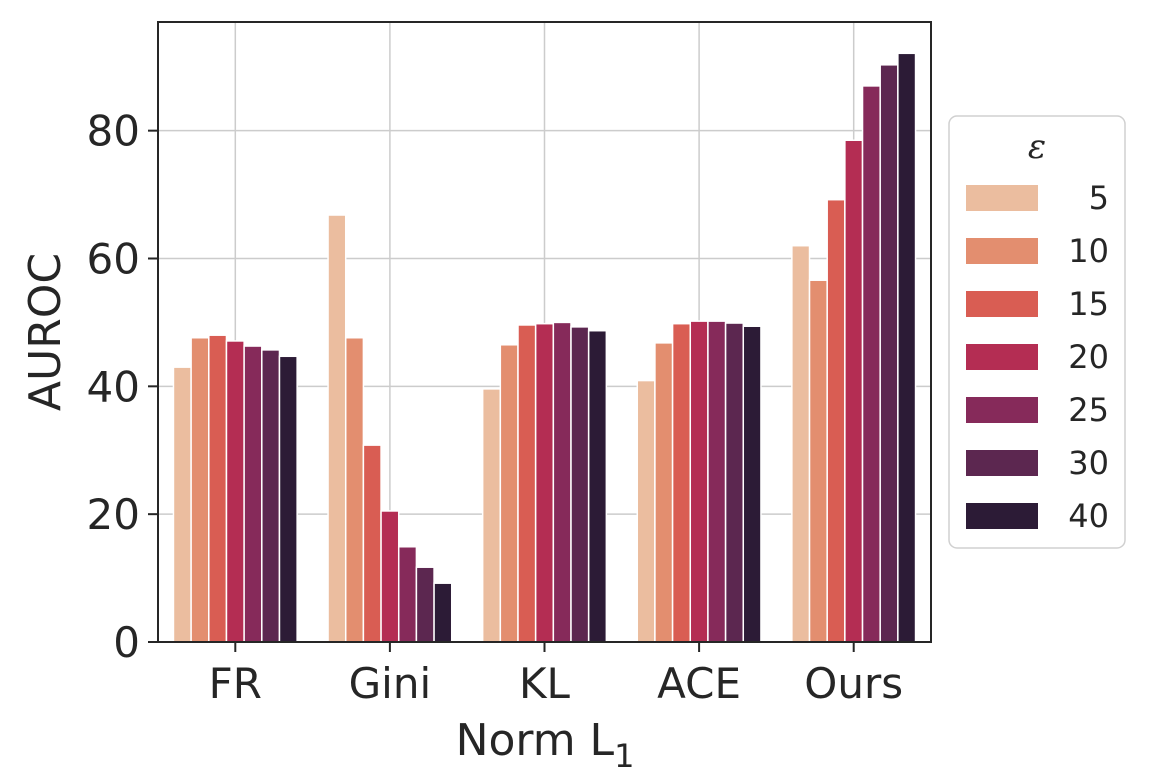 Image resolution: width=1152 pixels, height=778 pixels. Describe the element at coordinates (45, 332) in the screenshot. I see `y-axis-label: AUROC` at that location.